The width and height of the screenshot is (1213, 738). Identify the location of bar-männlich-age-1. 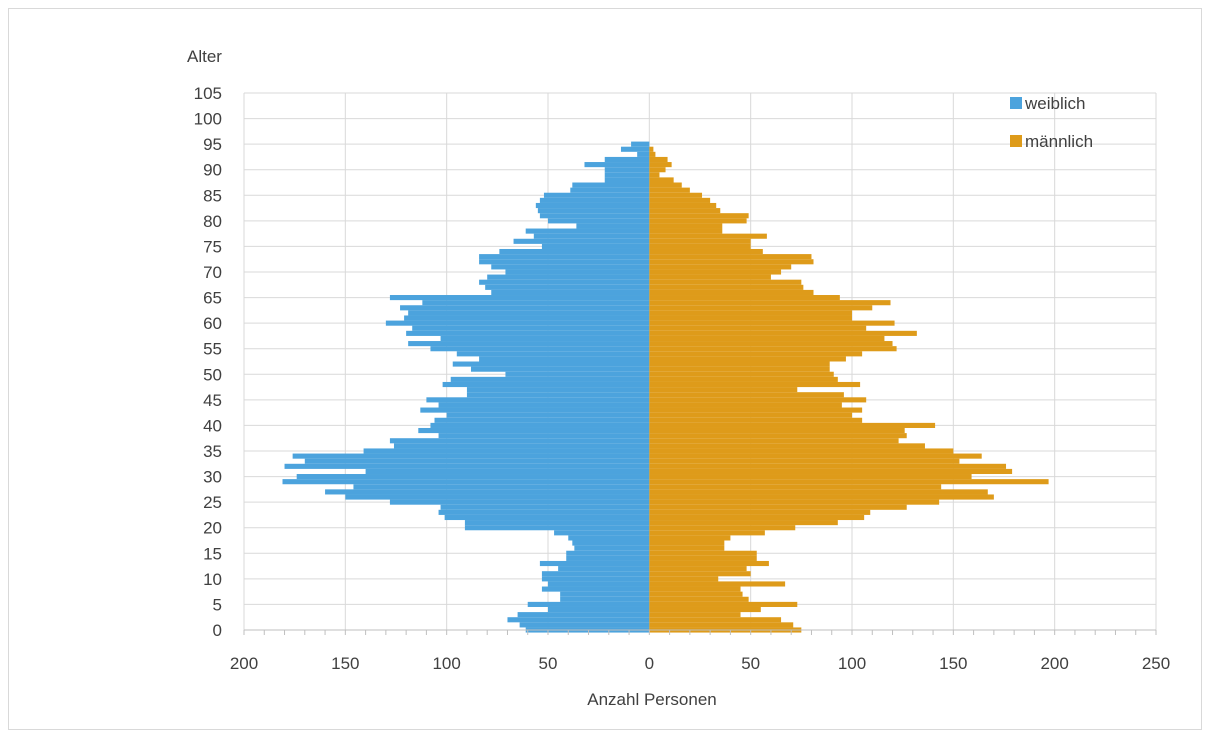
(721, 625).